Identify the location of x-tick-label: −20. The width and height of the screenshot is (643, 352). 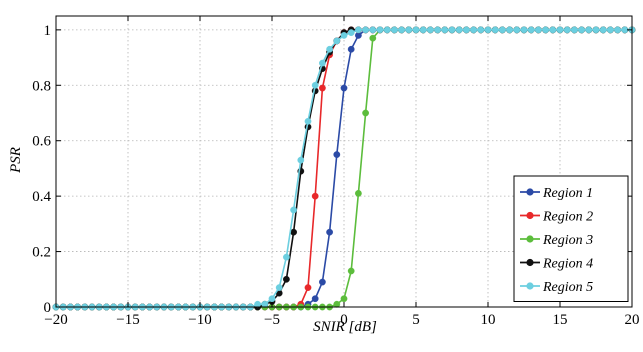
(55, 320).